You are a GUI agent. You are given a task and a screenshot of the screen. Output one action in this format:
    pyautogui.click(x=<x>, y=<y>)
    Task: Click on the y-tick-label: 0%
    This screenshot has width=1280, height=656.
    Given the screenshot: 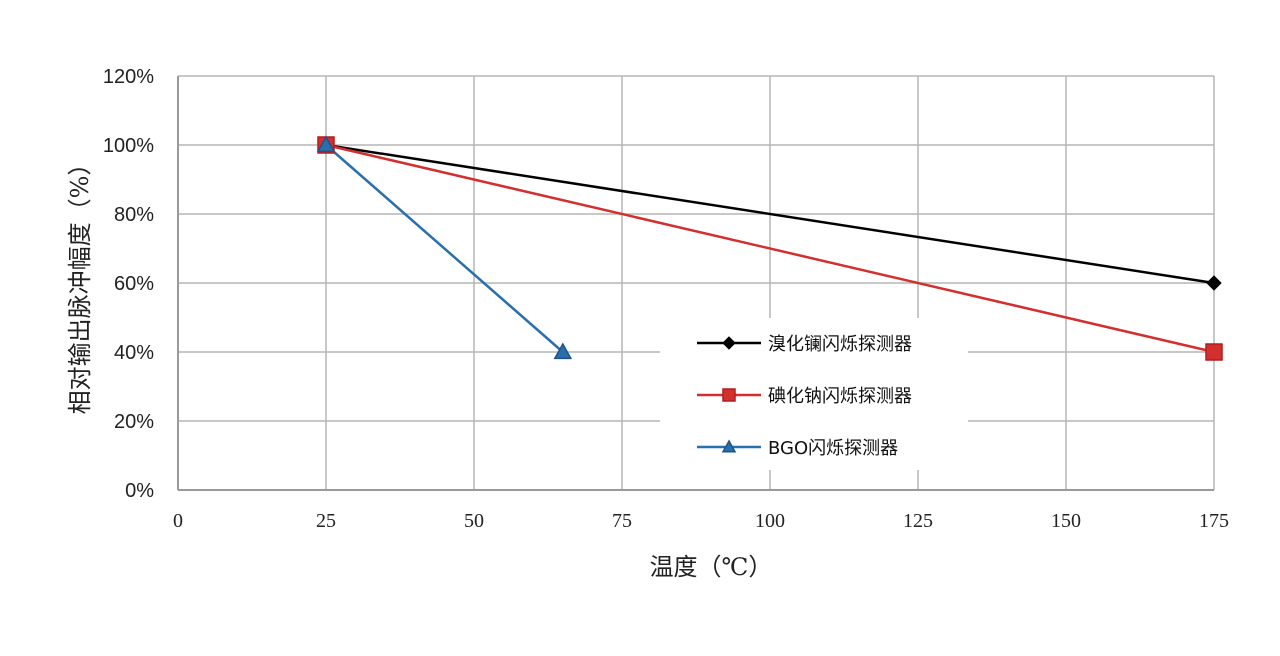 What is the action you would take?
    pyautogui.click(x=139, y=491)
    